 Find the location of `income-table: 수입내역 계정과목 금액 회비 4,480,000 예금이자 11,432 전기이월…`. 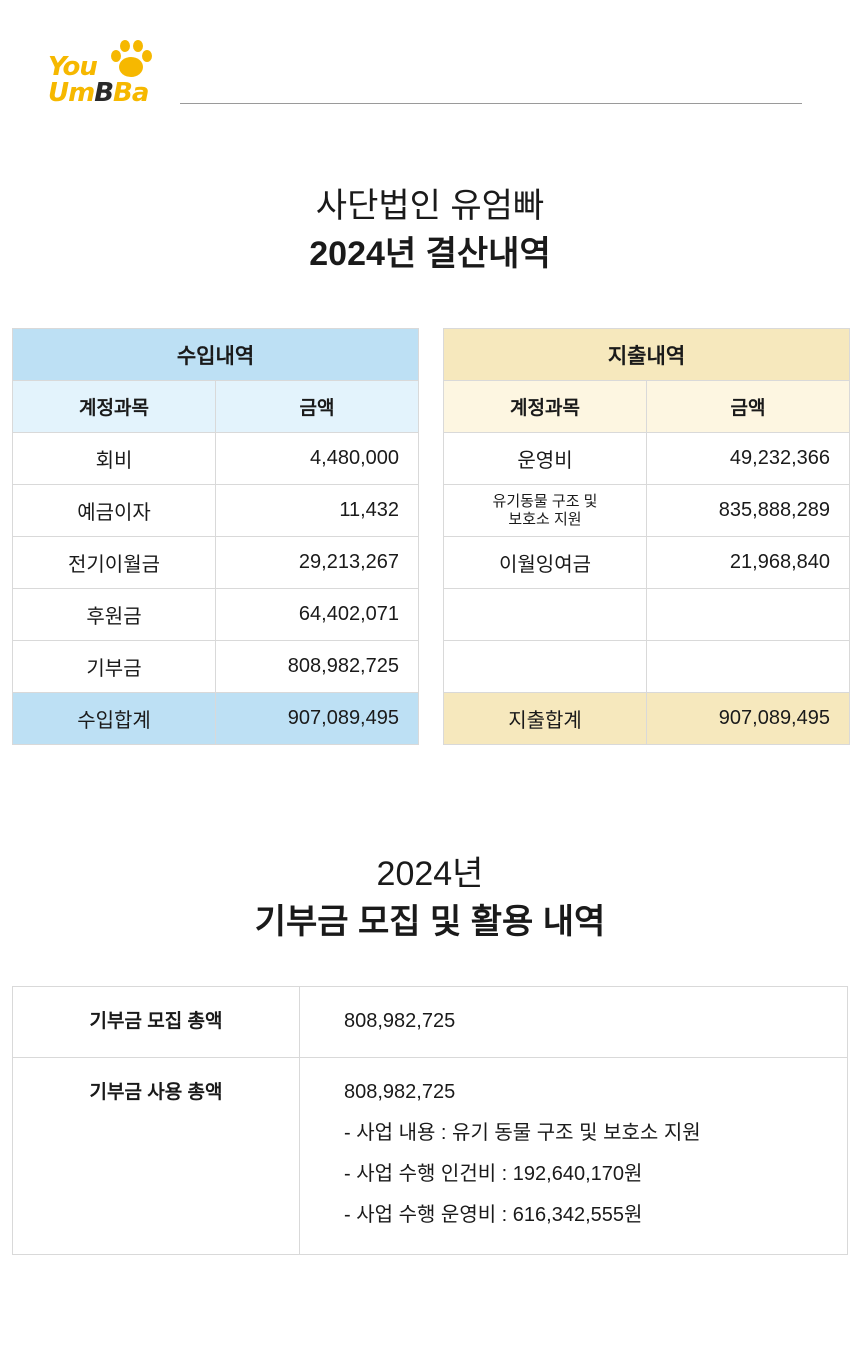

income-table: 수입내역 계정과목 금액 회비 4,480,000 예금이자 11,432 전기이월… is located at coordinates (215, 536).